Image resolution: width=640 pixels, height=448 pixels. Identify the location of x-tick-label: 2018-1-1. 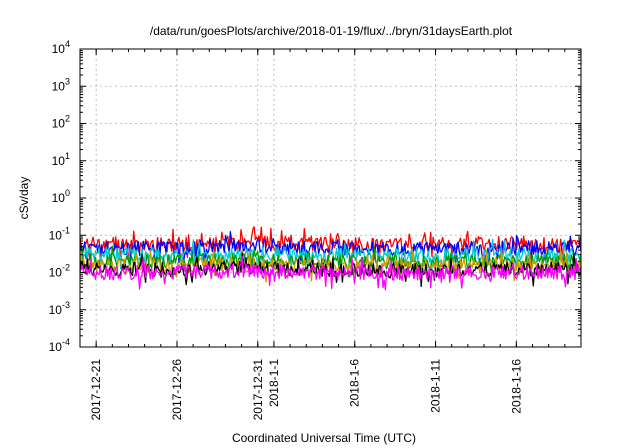
(274, 383).